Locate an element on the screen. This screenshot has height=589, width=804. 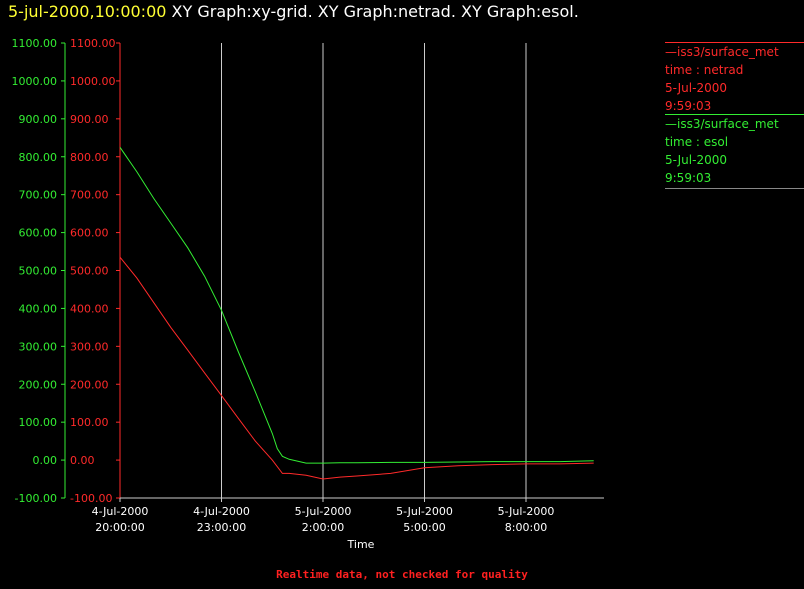
y-tick-label-red: 0.00 is located at coordinates (82, 460).